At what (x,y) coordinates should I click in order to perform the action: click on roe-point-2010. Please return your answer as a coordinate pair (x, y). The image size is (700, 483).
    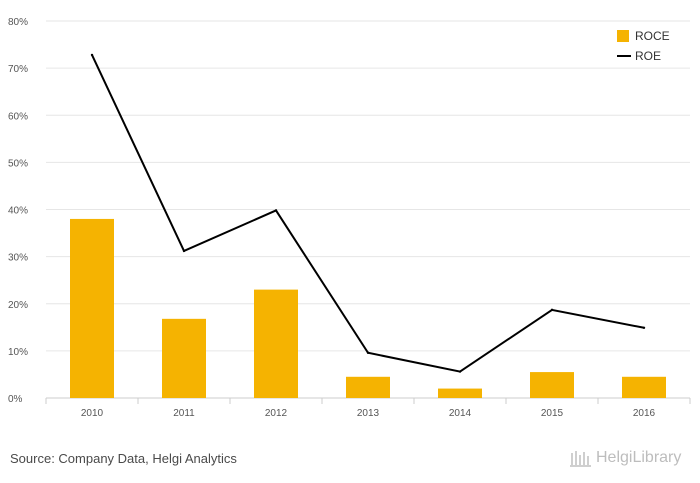
    Looking at the image, I should click on (92, 55).